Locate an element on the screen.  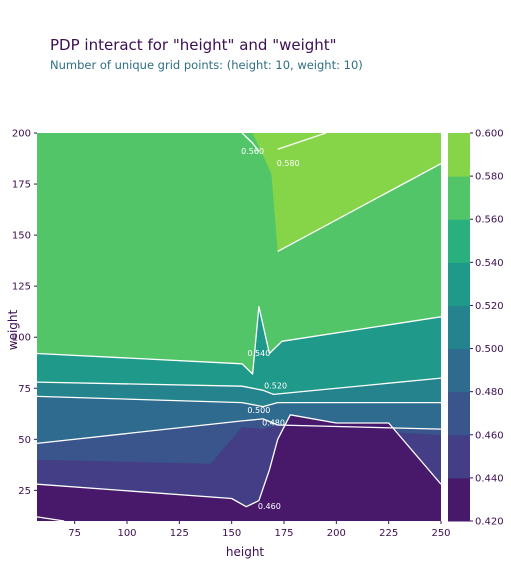
contour-label: 0.580 is located at coordinates (288, 163).